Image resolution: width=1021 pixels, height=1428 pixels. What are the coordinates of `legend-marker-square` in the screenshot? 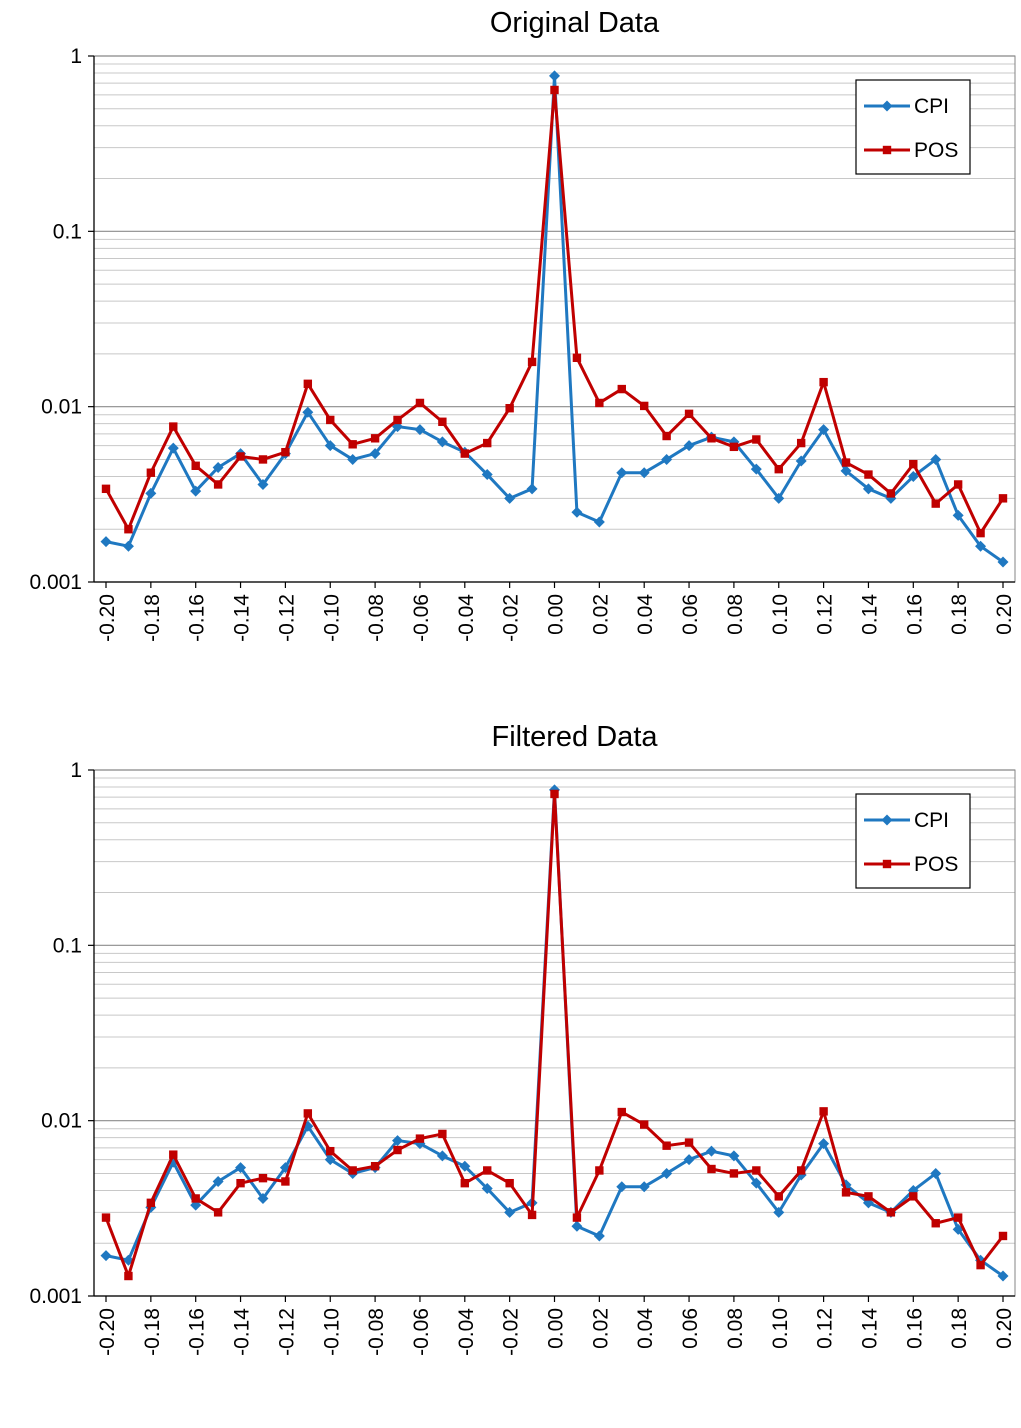 It's located at (887, 150).